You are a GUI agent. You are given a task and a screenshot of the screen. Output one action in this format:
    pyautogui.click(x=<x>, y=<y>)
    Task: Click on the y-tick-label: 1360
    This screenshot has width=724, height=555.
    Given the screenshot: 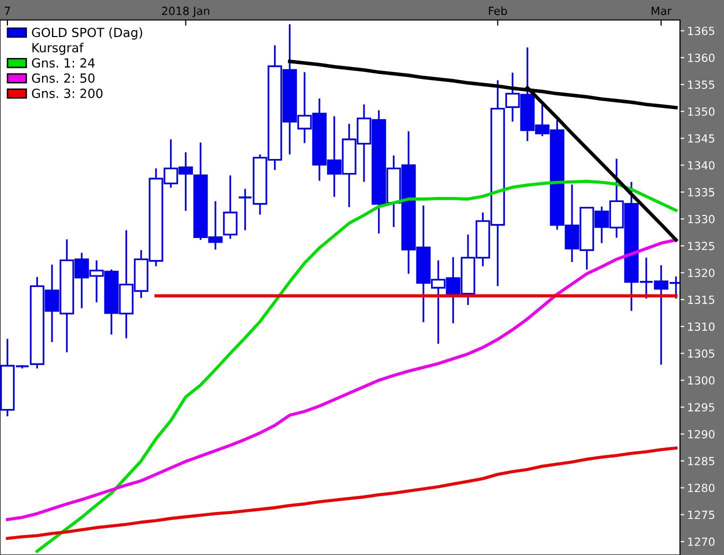 What is the action you would take?
    pyautogui.click(x=701, y=58)
    